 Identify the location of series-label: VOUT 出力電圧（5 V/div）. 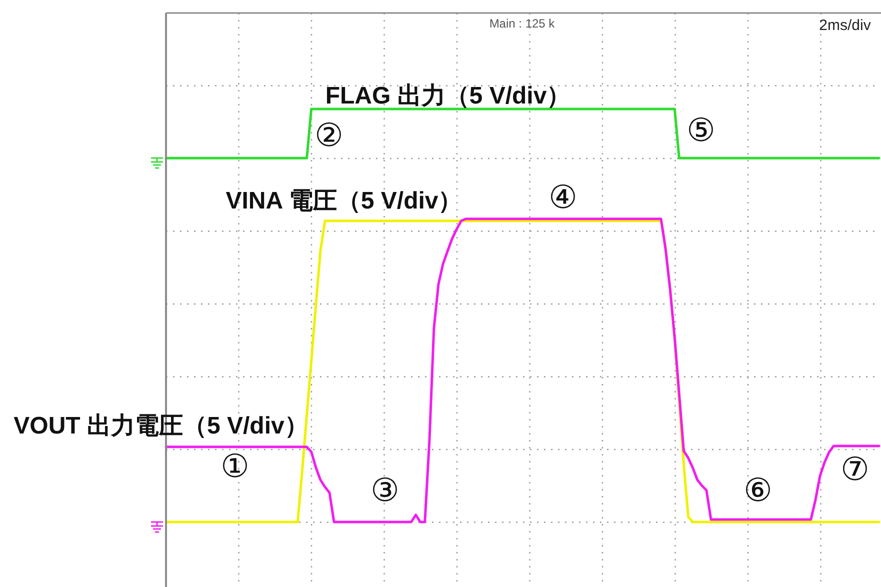
(161, 426).